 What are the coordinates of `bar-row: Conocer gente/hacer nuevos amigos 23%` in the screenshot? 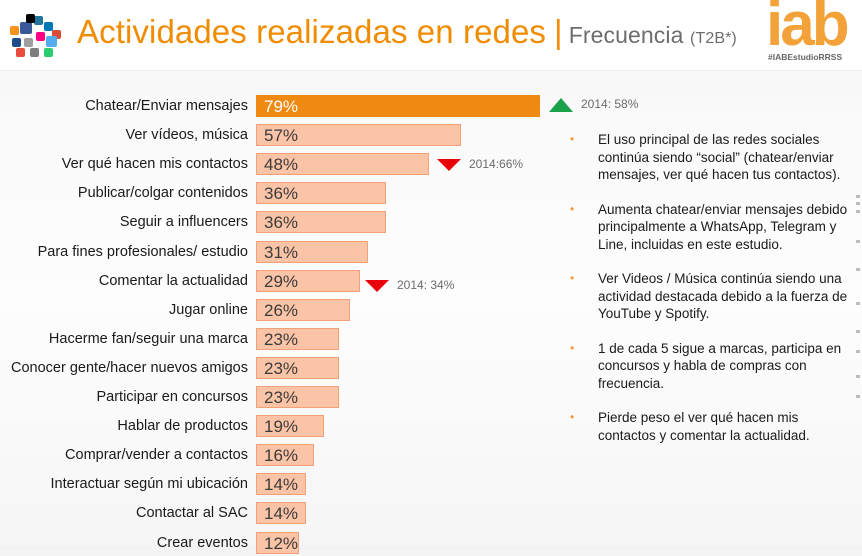 It's located at (280, 368).